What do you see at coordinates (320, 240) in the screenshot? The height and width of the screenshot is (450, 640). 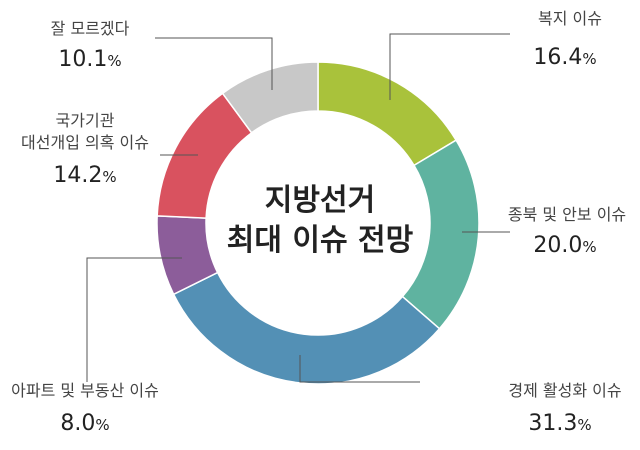 I see `center-title-line-2: 최대 이슈 전망` at bounding box center [320, 240].